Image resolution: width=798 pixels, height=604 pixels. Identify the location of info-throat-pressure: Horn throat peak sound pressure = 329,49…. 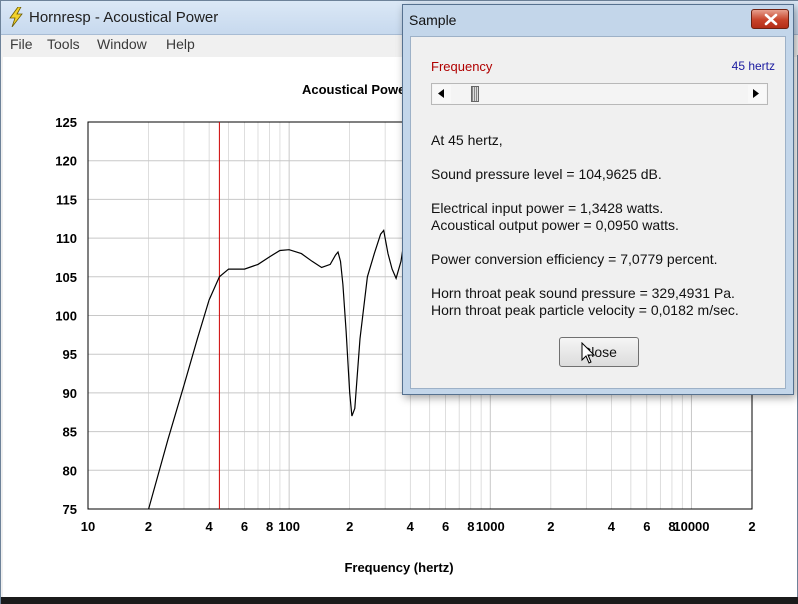
(583, 293).